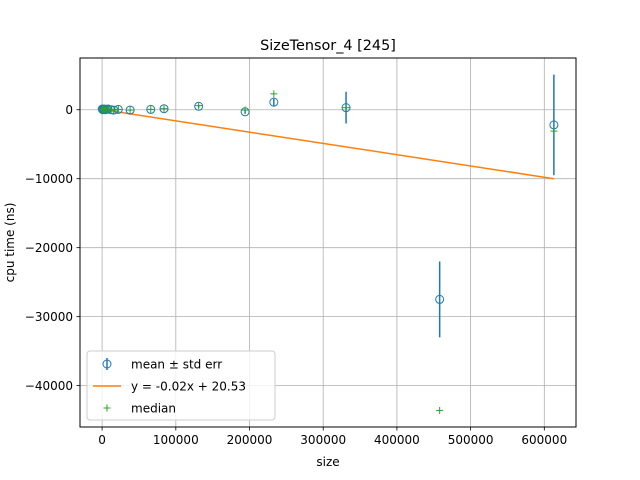  I want to click on y-axis-ticks: 0 −10000 −20000 −30000 −40000, so click(52, 248).